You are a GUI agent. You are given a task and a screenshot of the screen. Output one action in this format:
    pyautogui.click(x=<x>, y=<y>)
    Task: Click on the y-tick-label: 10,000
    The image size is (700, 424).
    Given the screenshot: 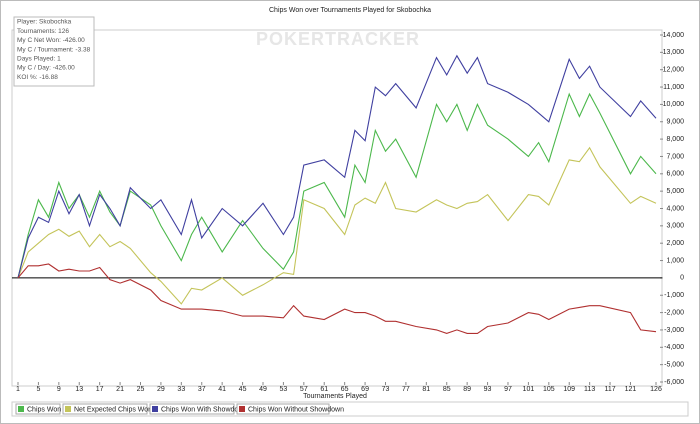 What is the action you would take?
    pyautogui.click(x=674, y=104)
    